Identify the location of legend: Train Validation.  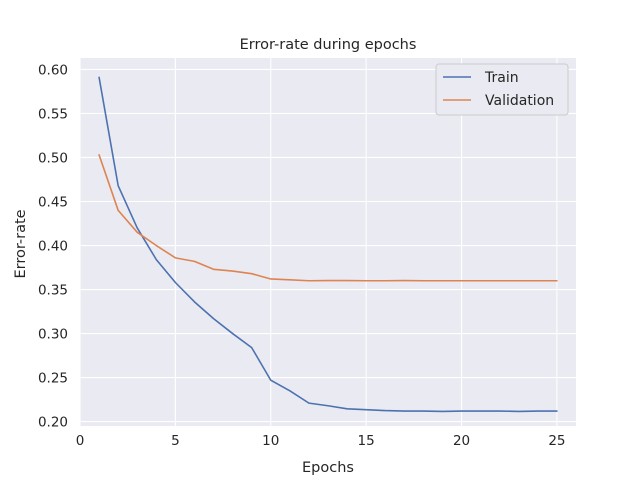
(502, 89).